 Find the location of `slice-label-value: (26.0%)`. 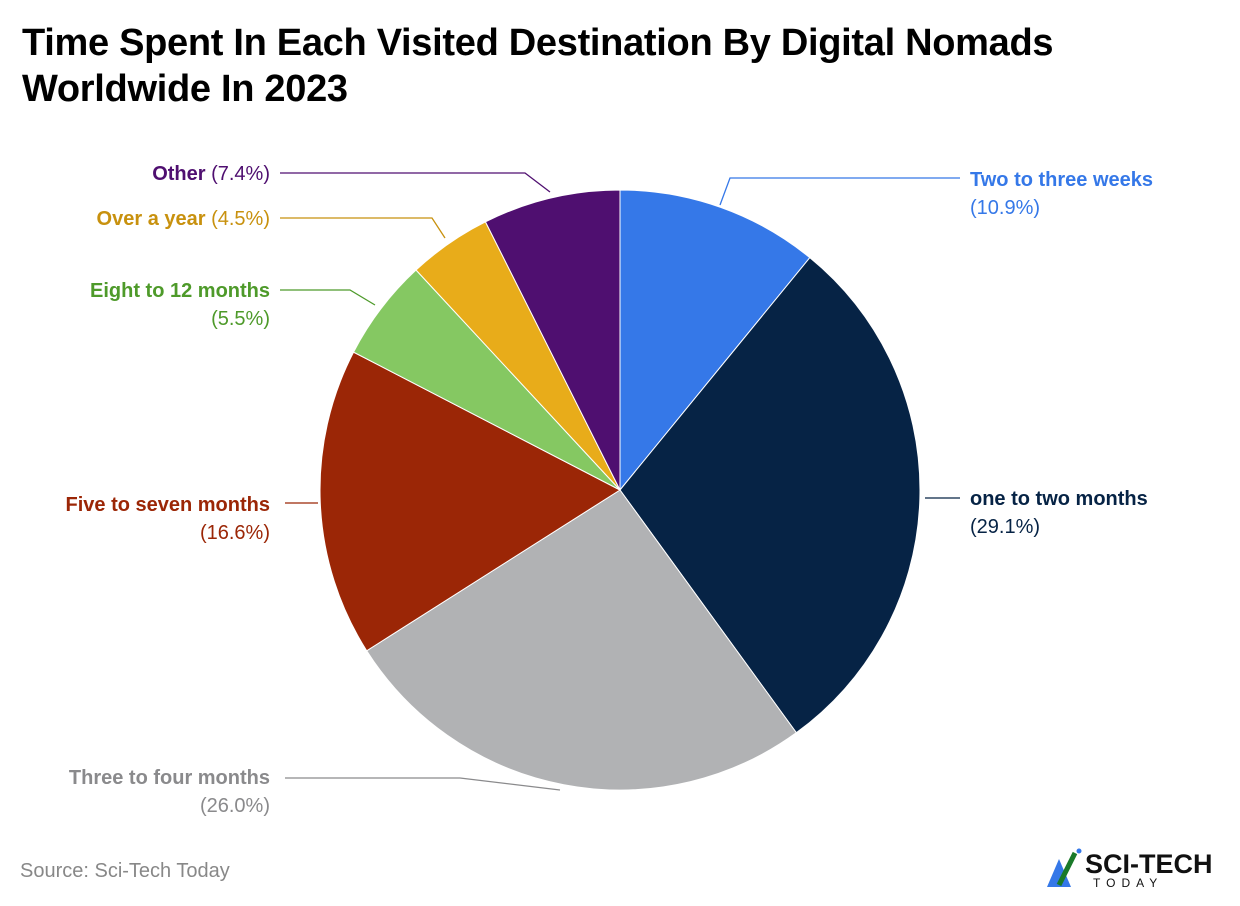

slice-label-value: (26.0%) is located at coordinates (234, 806).